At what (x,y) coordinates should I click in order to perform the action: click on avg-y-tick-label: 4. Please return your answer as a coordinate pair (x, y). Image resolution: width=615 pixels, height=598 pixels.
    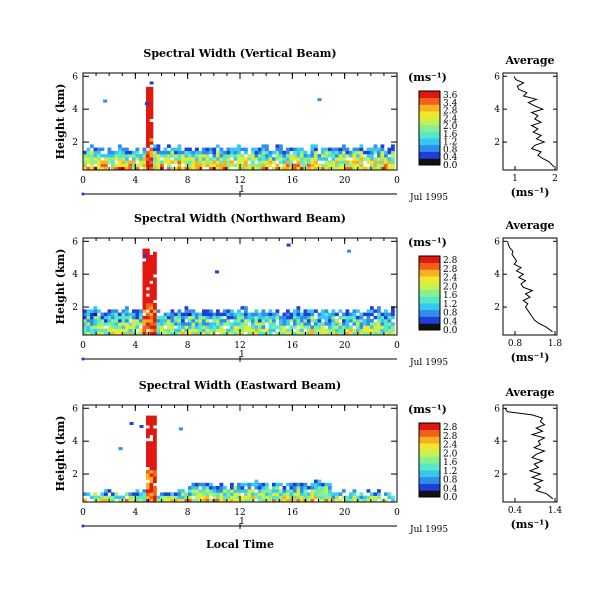
    Looking at the image, I should click on (497, 275).